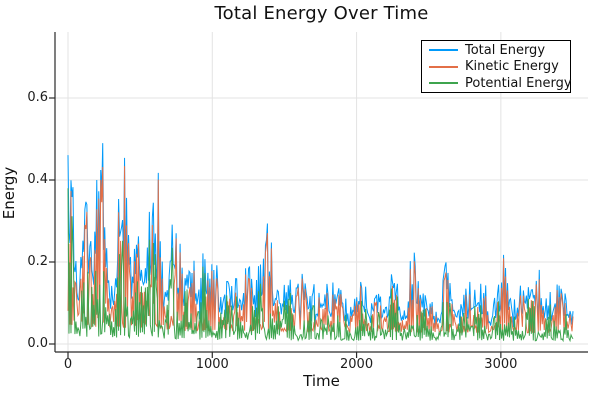 This screenshot has width=600, height=400. What do you see at coordinates (321, 13) in the screenshot?
I see `chart-title: Total Energy Over Time` at bounding box center [321, 13].